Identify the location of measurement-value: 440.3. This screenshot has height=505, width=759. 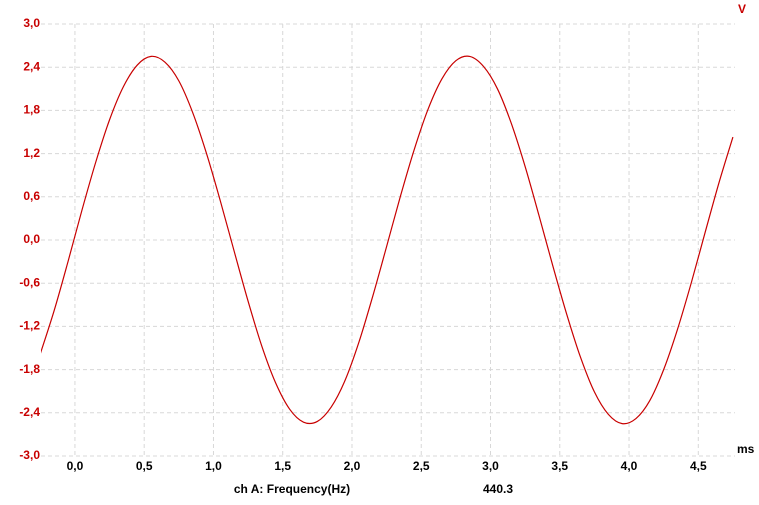
(498, 489).